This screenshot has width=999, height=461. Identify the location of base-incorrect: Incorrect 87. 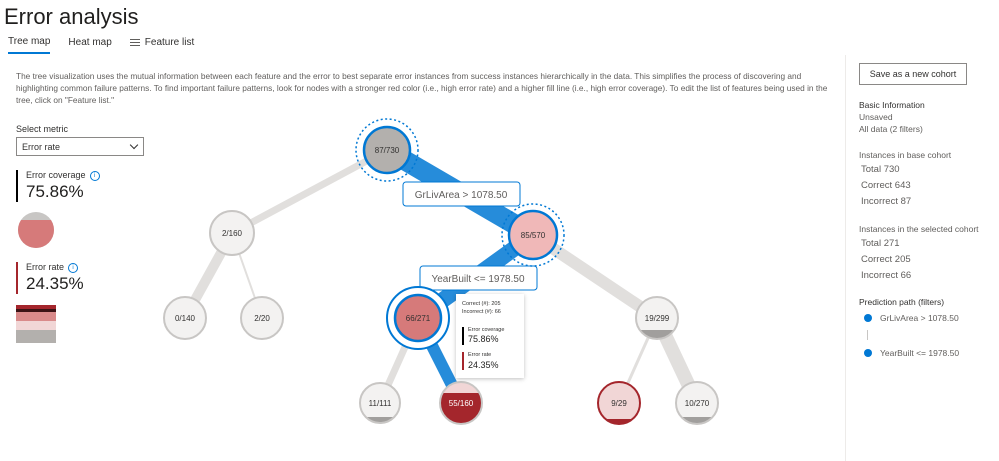
(886, 201).